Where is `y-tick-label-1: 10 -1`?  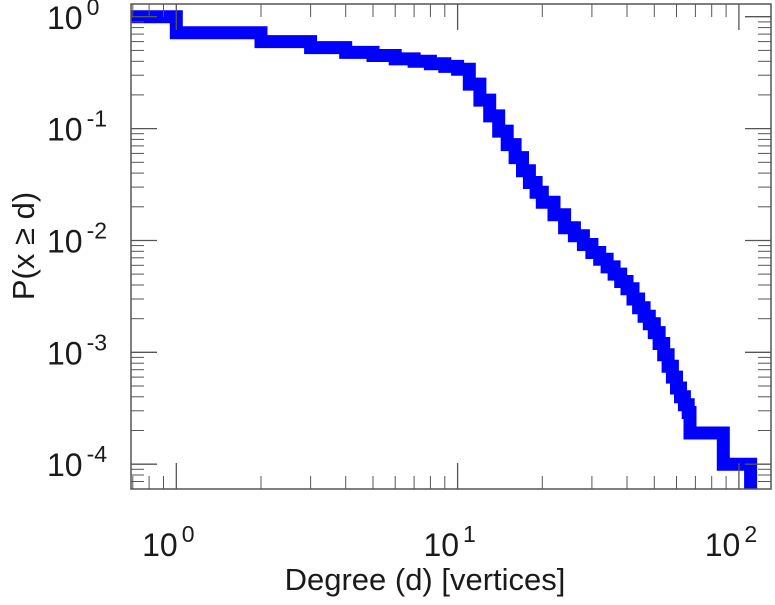
y-tick-label-1: 10 -1 is located at coordinates (77, 127).